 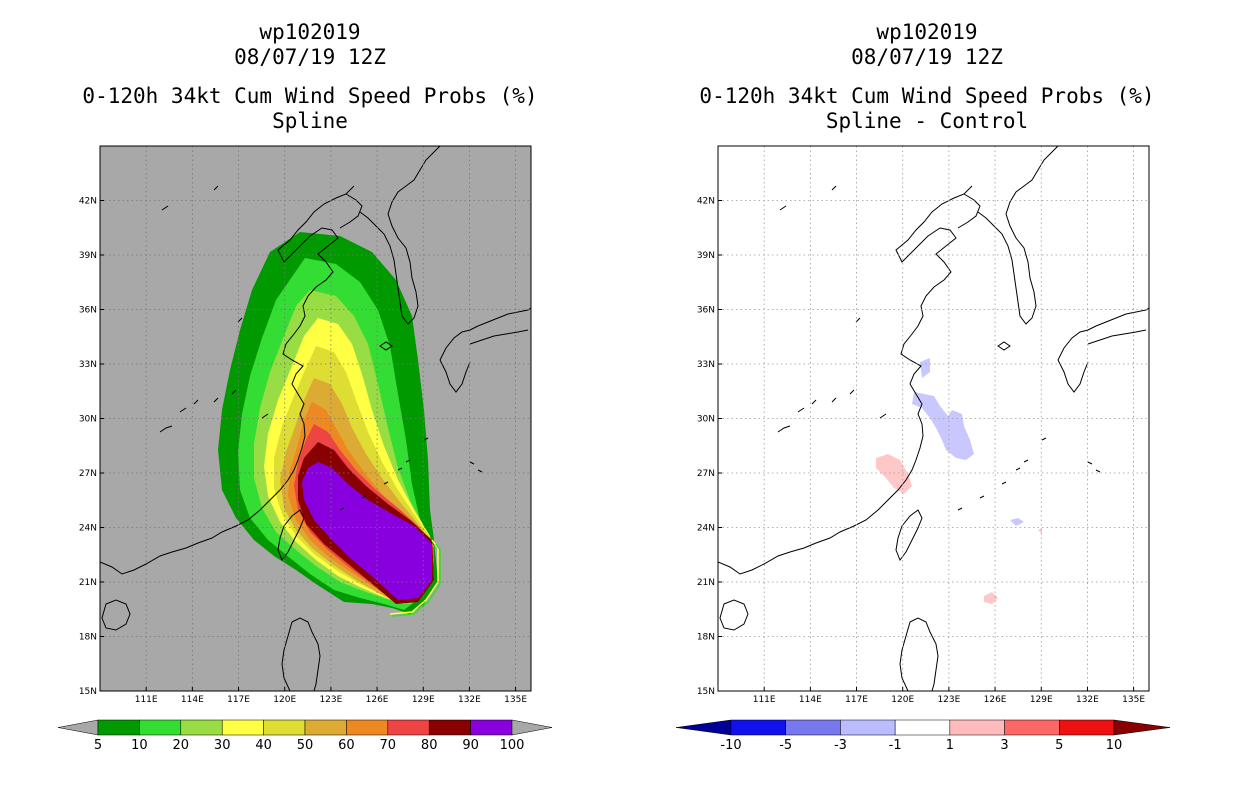 I want to click on colorbar-level-label: 70, so click(x=388, y=745).